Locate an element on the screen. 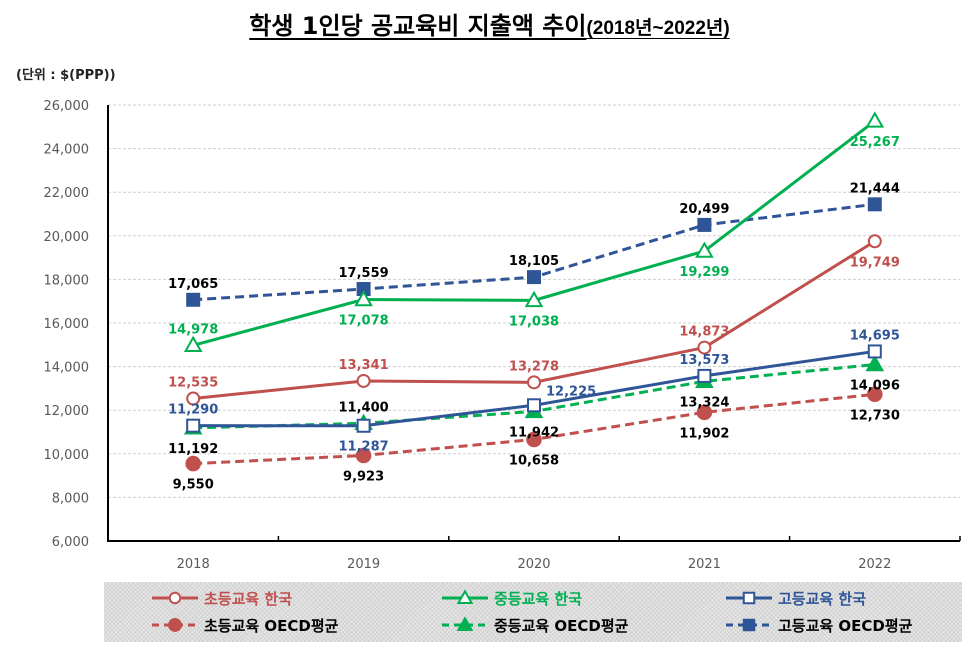  data-label: 14,873 is located at coordinates (704, 332).